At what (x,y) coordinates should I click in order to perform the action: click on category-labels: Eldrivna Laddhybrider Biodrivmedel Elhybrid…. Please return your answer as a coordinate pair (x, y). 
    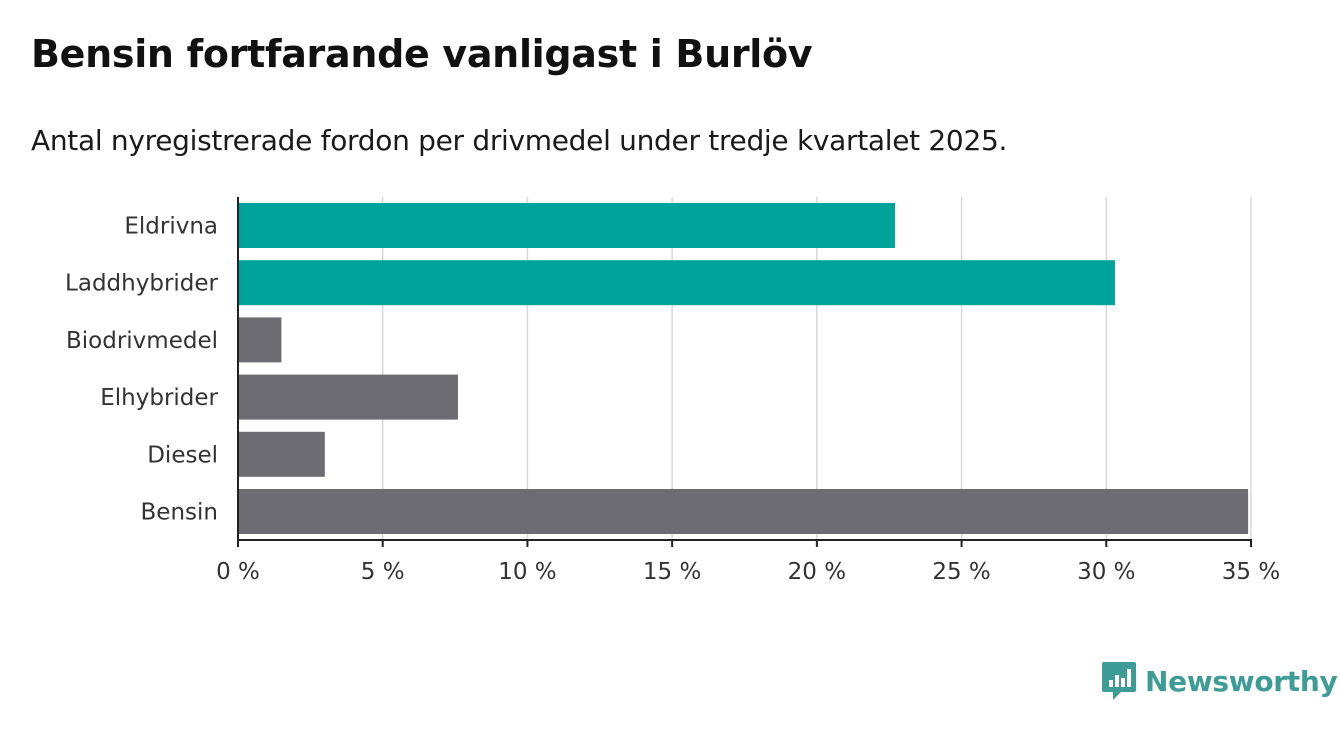
    Looking at the image, I should click on (141, 370).